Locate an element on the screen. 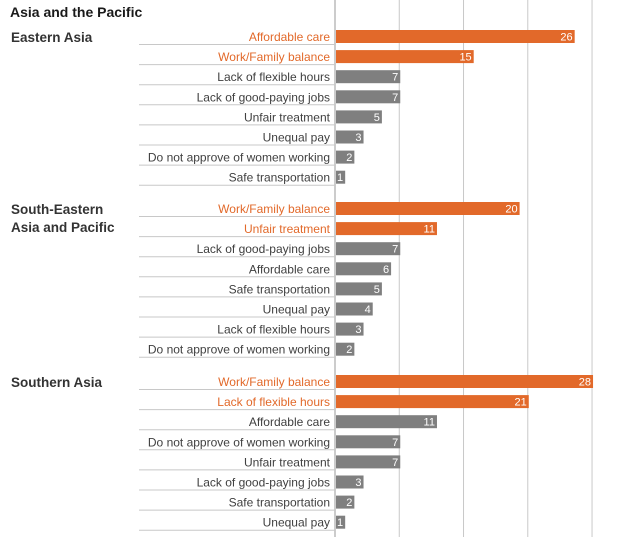 This screenshot has height=537, width=636. chart-title: Asia and the Pacific is located at coordinates (76, 12).